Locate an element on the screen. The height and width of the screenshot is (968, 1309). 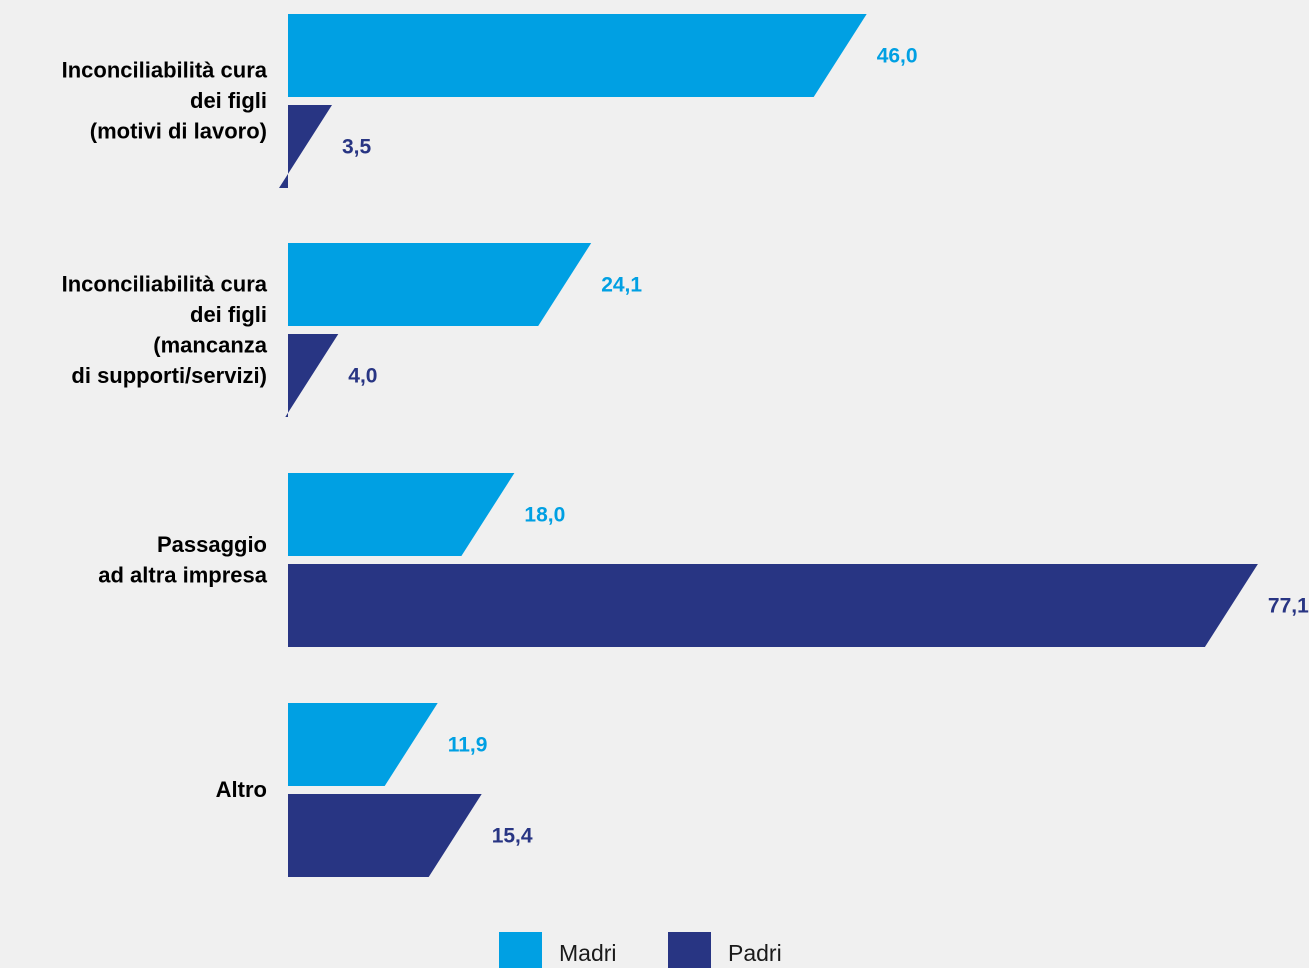
data-label: 15,4 is located at coordinates (512, 836).